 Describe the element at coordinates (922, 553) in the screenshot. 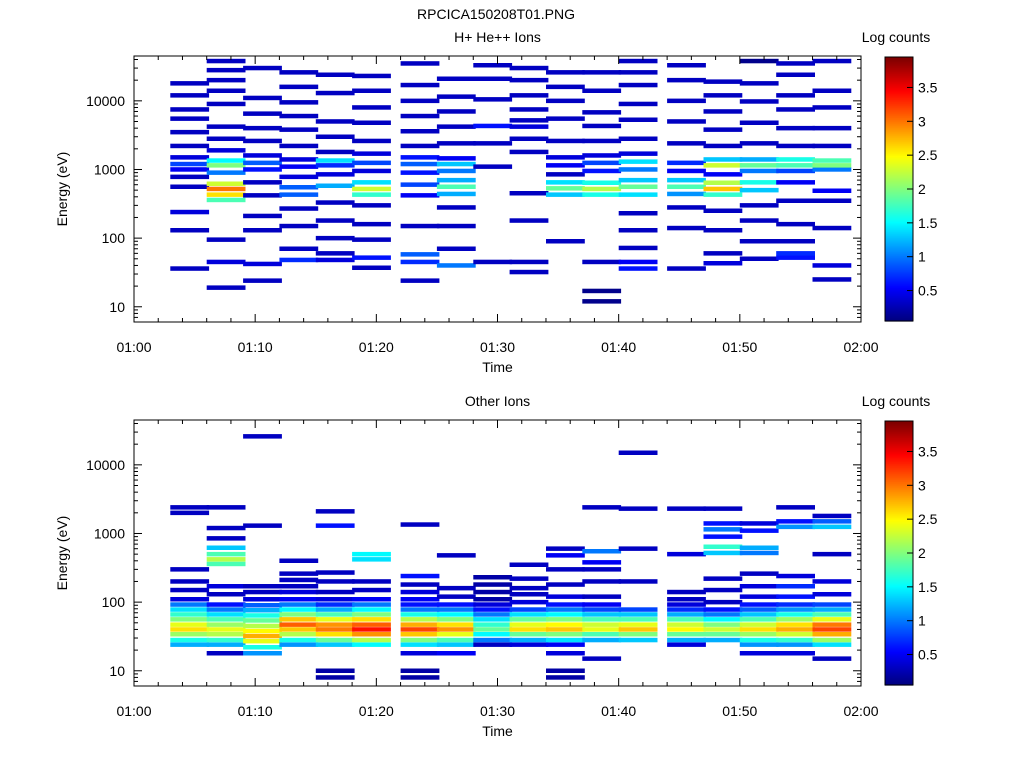

I see `colorbar-tick-label: 2` at that location.